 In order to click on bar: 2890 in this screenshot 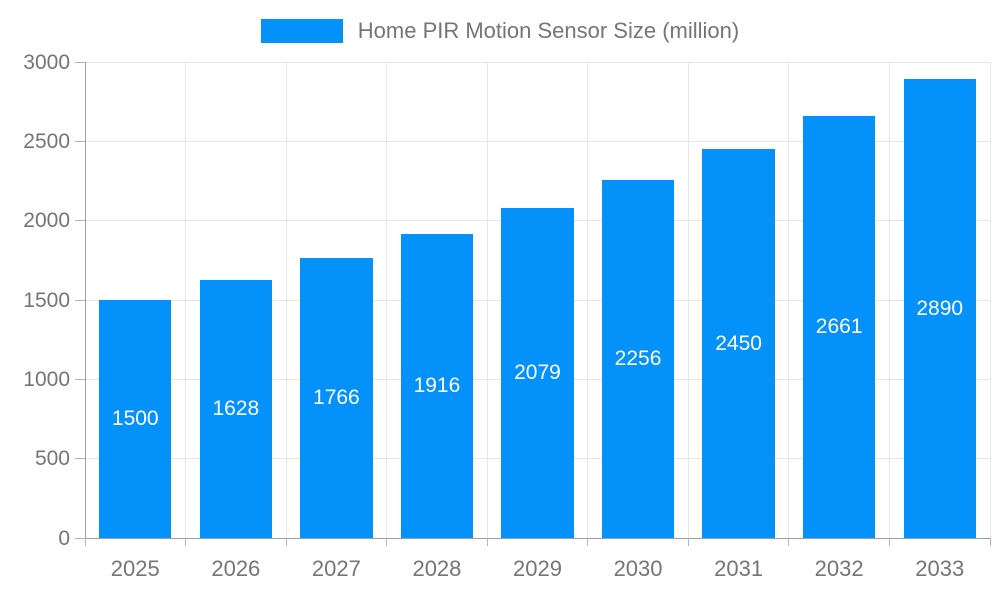, I will do `click(939, 308)`.